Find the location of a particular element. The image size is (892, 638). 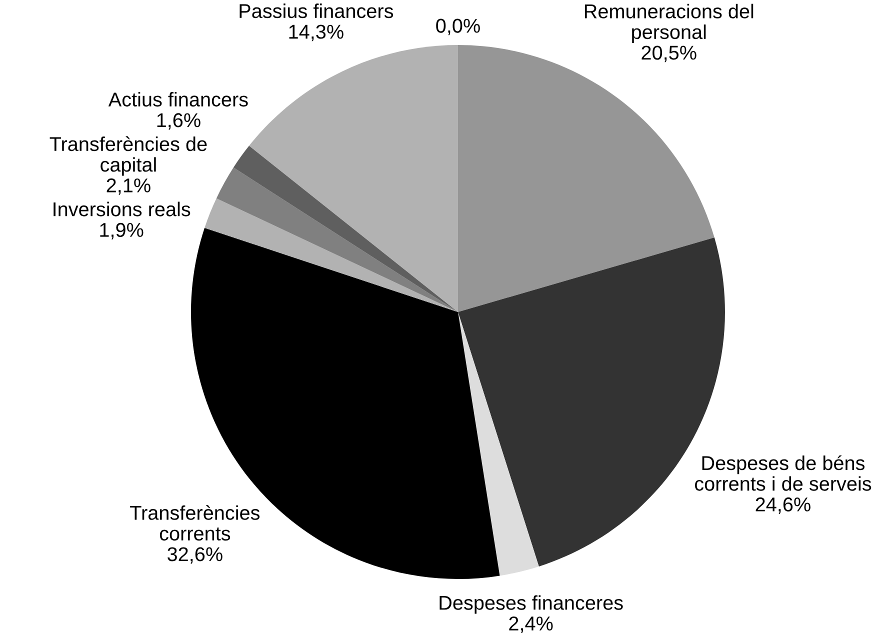

slice-label: Despeses financeres is located at coordinates (531, 604).